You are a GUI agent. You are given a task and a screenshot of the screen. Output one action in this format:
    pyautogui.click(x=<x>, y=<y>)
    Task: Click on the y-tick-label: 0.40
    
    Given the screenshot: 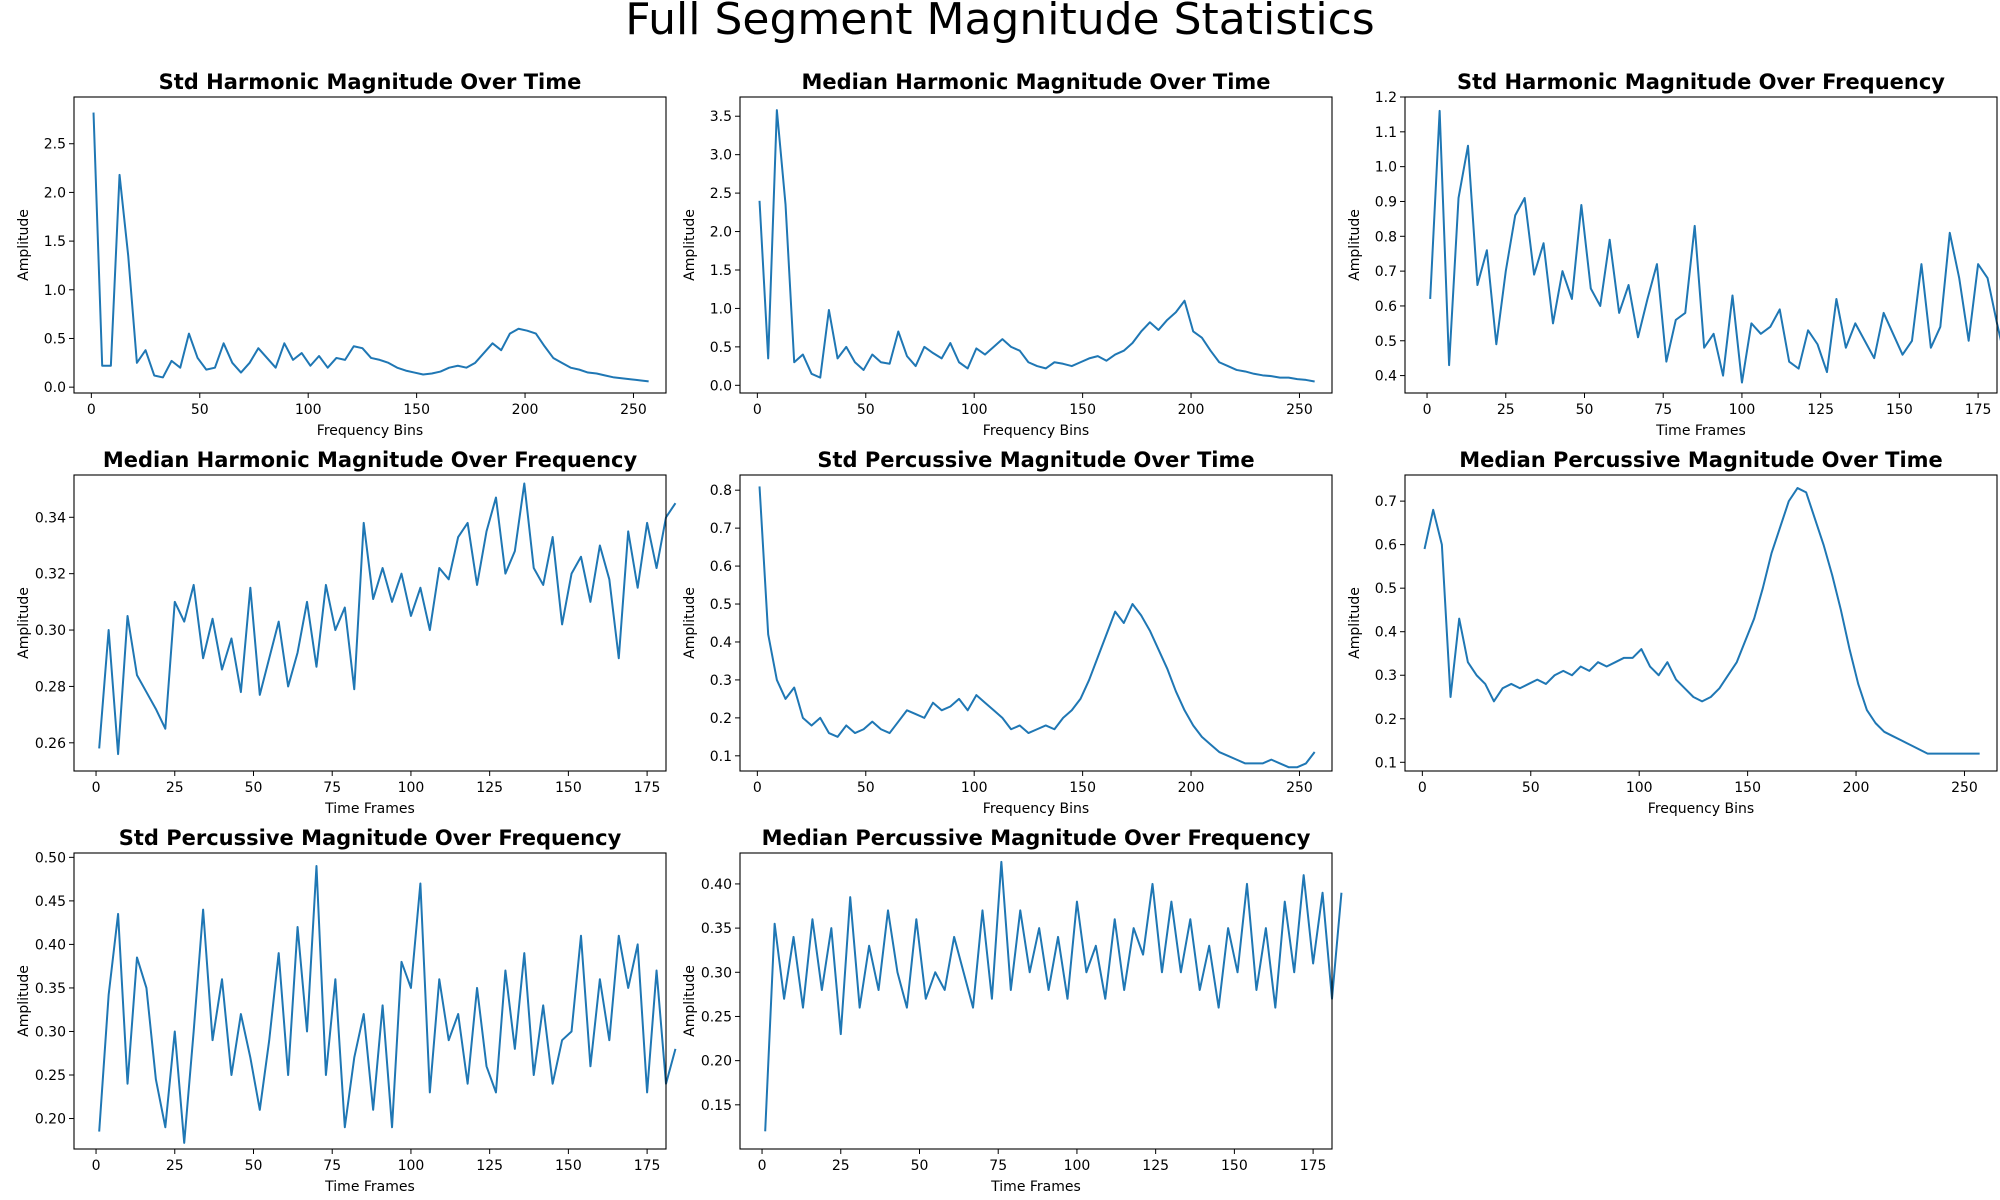 What is the action you would take?
    pyautogui.click(x=50, y=945)
    